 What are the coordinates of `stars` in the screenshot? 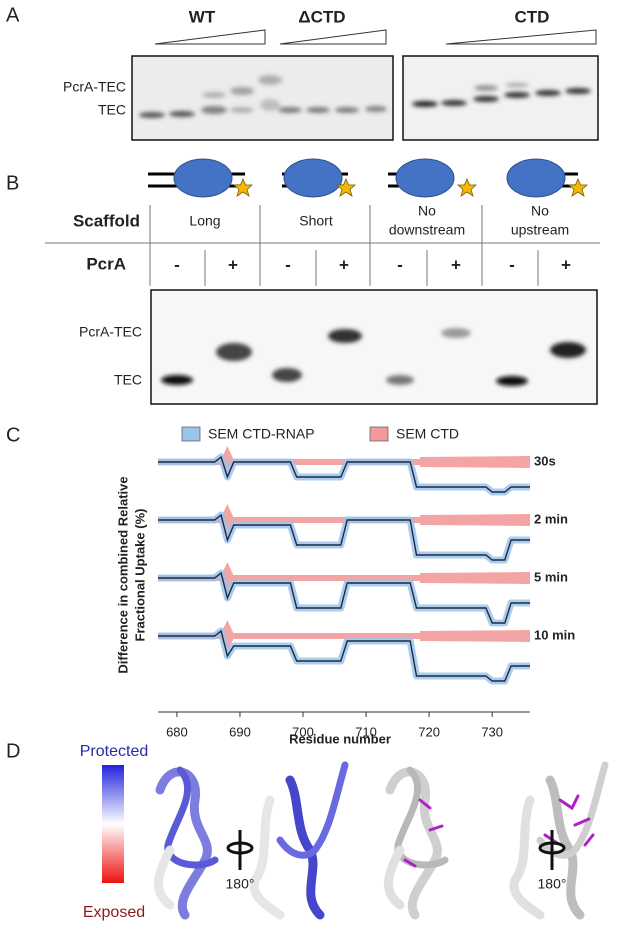 It's located at (410, 187).